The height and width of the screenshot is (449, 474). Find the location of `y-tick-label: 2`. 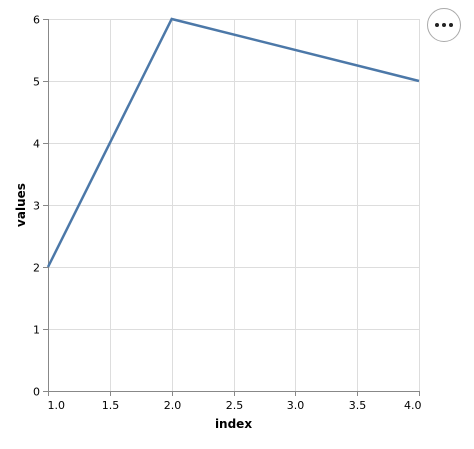

y-tick-label: 2 is located at coordinates (36, 268).